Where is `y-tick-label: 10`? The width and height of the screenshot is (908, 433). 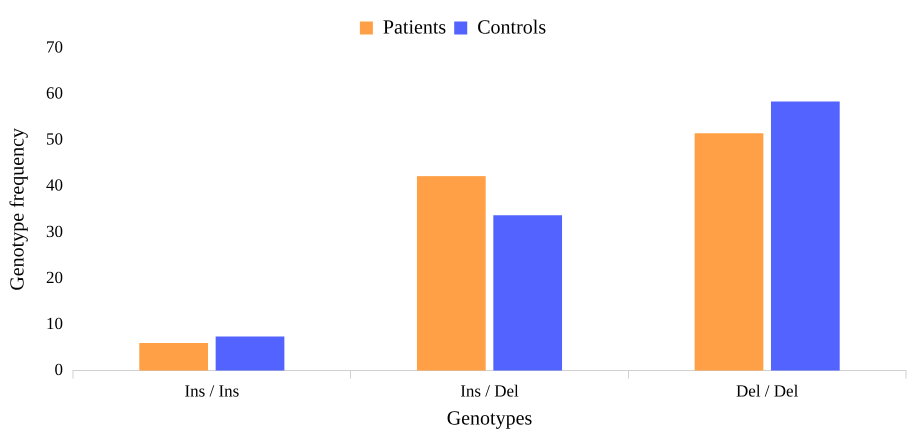
y-tick-label: 10 is located at coordinates (54, 323).